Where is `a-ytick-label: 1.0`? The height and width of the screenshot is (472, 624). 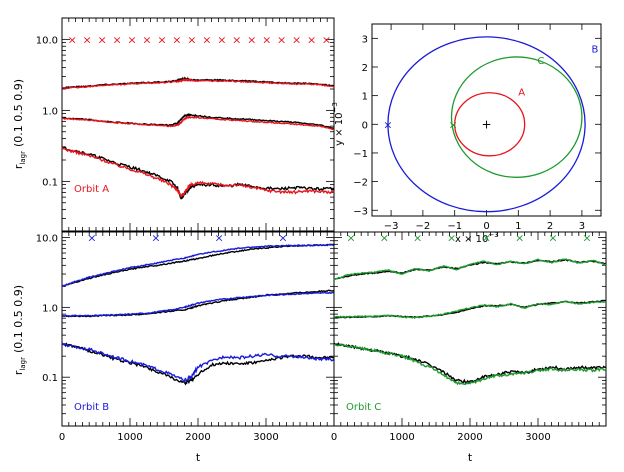 a-ytick-label: 1.0 is located at coordinates (50, 111).